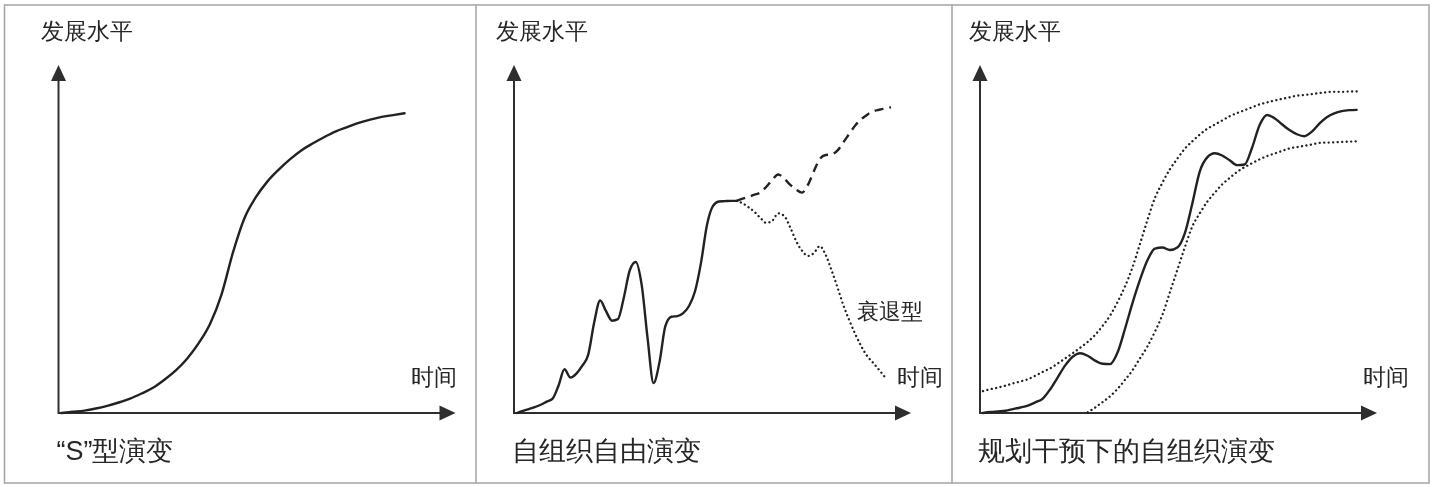  I want to click on series-name: 衰退型, so click(890, 311).